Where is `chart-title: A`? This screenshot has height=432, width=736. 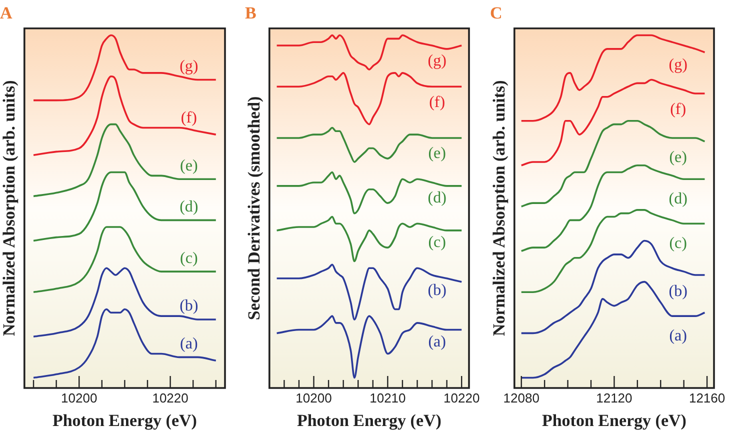
chart-title: A is located at coordinates (6, 13).